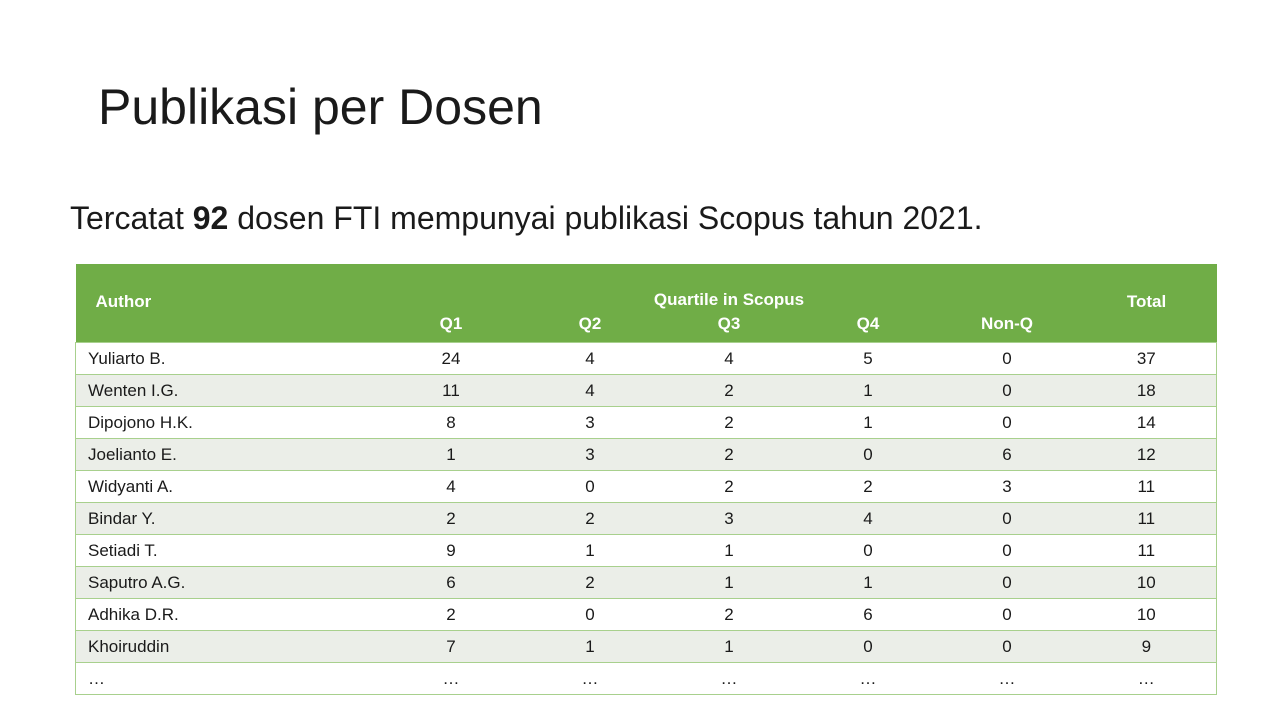 Image resolution: width=1280 pixels, height=720 pixels. What do you see at coordinates (868, 518) in the screenshot?
I see `cell-q4: 4` at bounding box center [868, 518].